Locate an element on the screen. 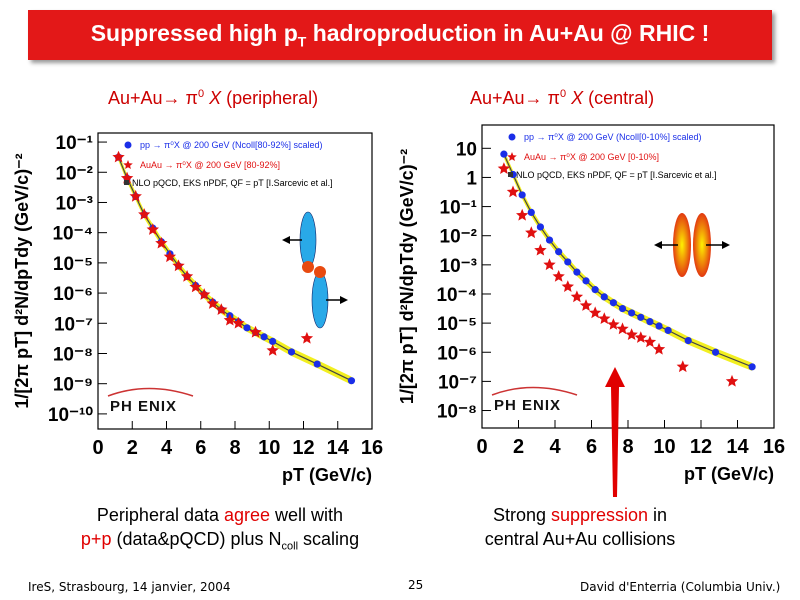 The image size is (800, 600). y-tick-label: 10⁻⁵ is located at coordinates (457, 324).